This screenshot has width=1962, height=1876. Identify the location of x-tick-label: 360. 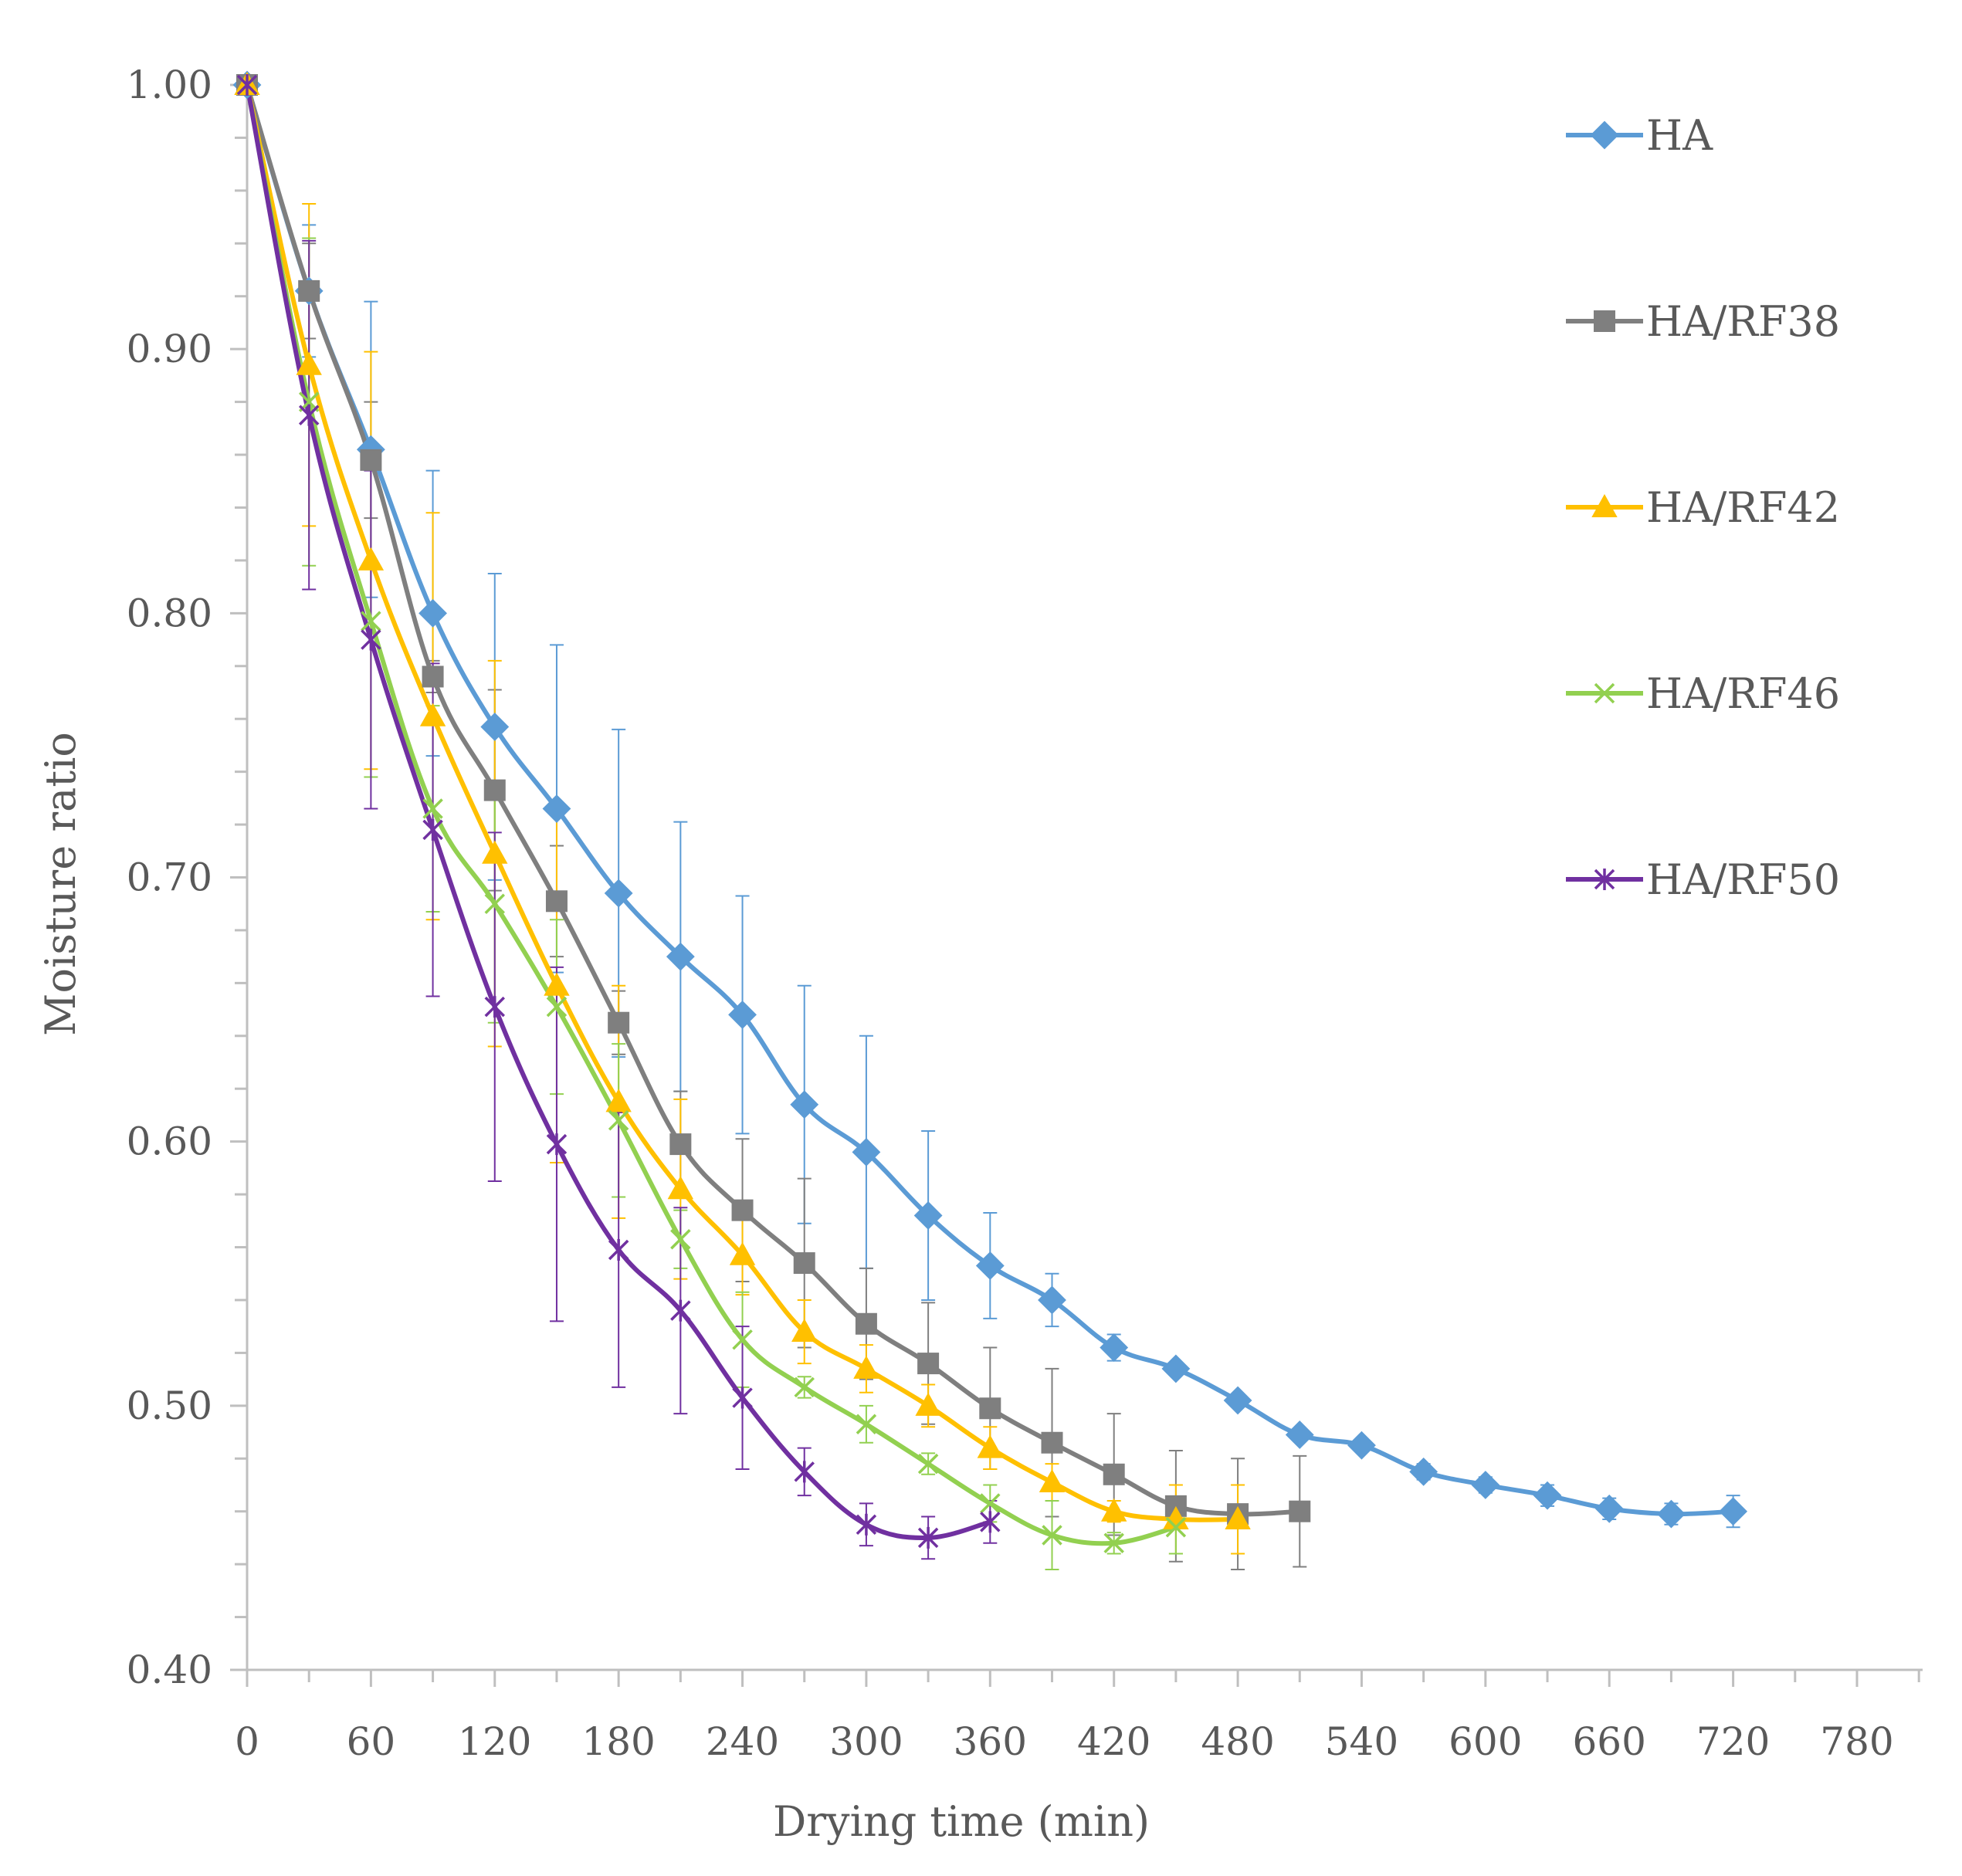
(990, 1741).